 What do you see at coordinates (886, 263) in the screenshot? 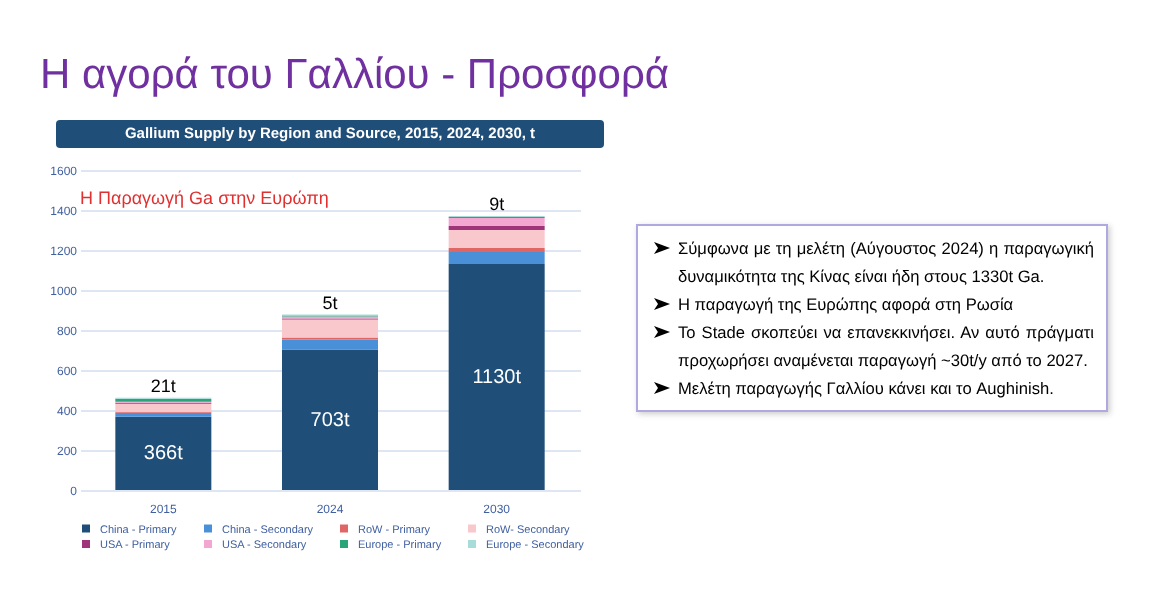
I see `text: Σύμφωνα με τη μελέτη (Αύγουστος 2024) η παραγωγική δυναμικότητα της Κίνας είναι ήδη στους 1330t Ga.` at bounding box center [886, 263].